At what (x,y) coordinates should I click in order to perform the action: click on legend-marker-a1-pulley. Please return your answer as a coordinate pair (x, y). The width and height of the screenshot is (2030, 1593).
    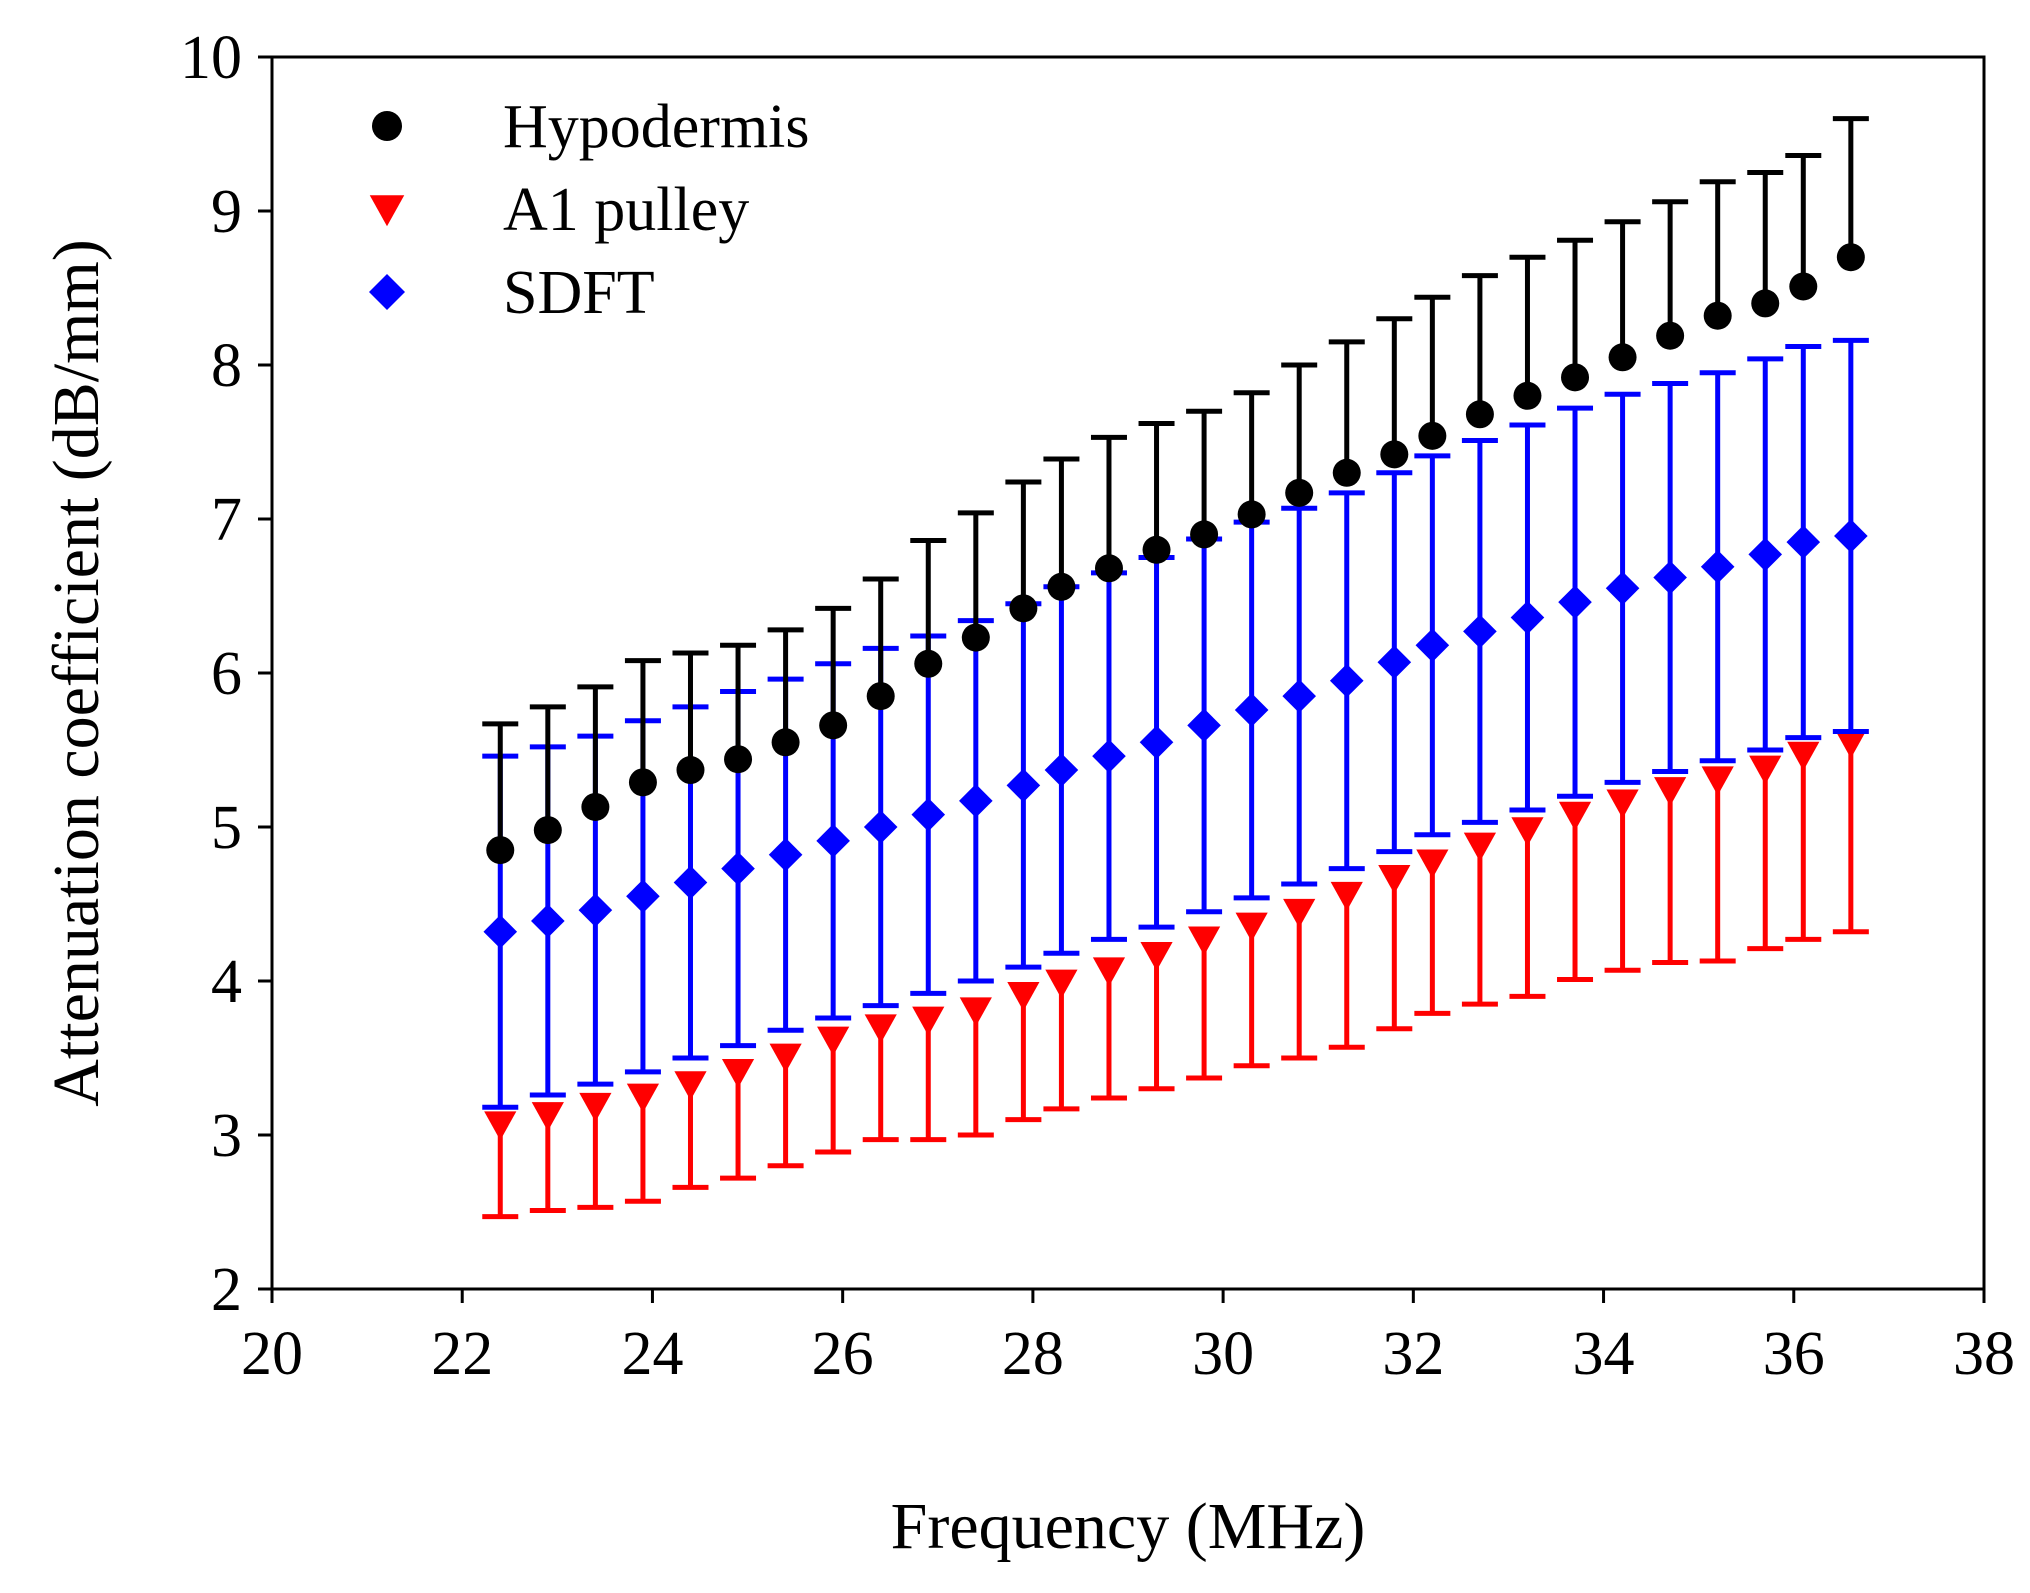
    Looking at the image, I should click on (387, 211).